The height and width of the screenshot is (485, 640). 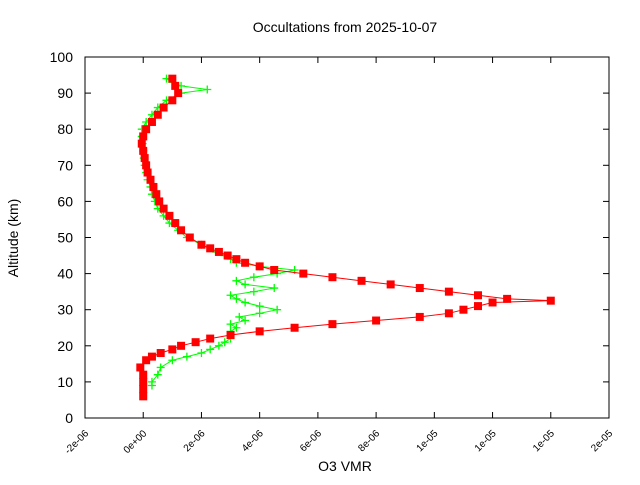 What do you see at coordinates (65, 274) in the screenshot?
I see `y-tick-label: 40` at bounding box center [65, 274].